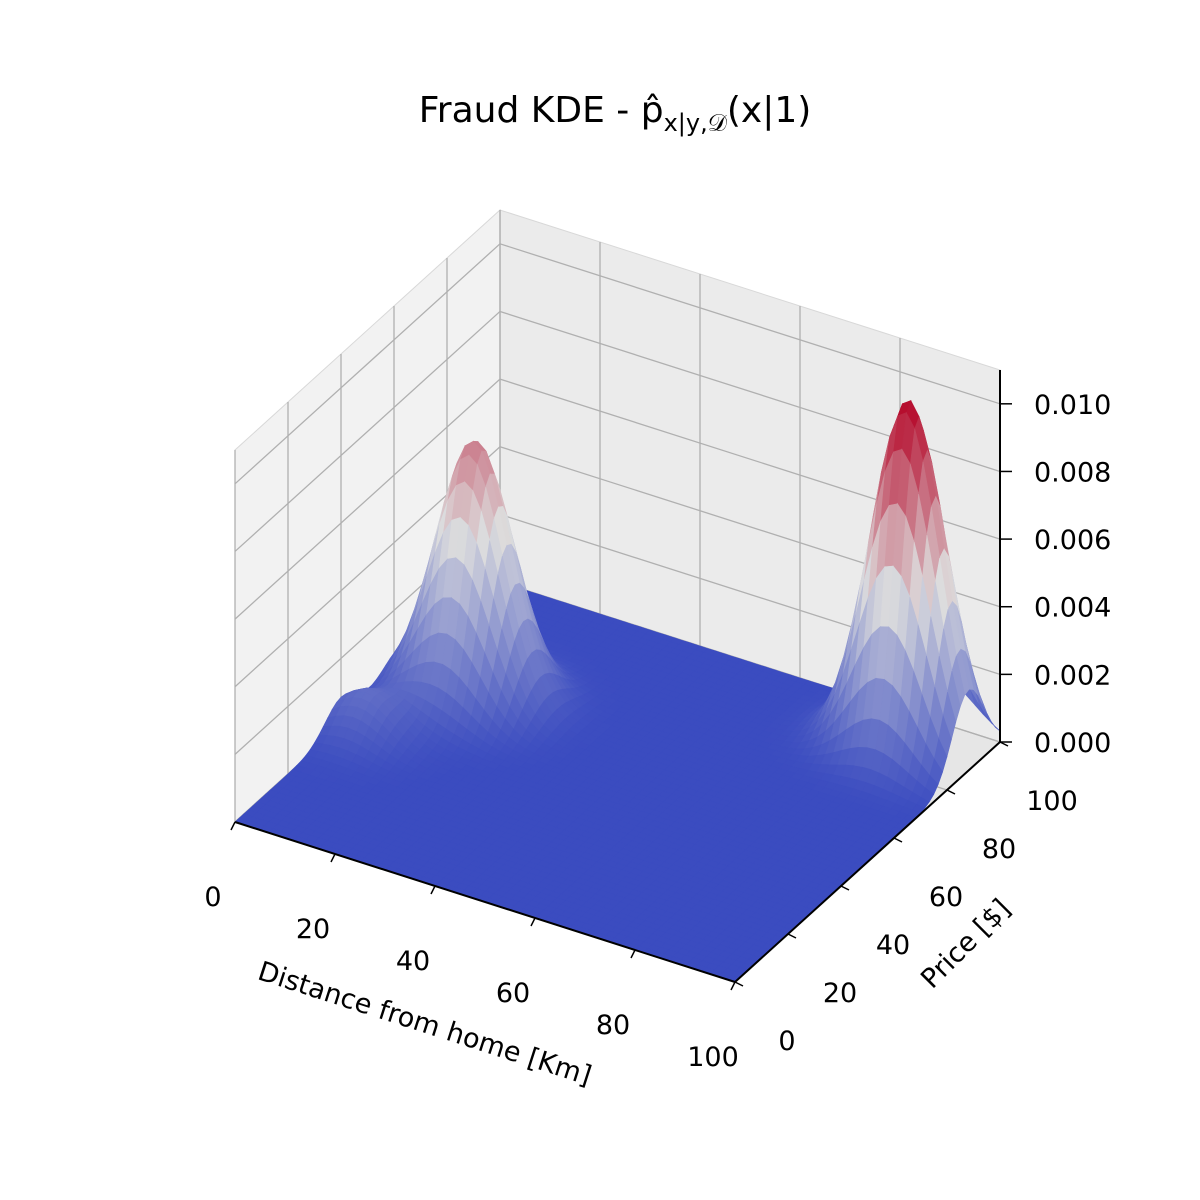 This screenshot has width=1200, height=1200. I want to click on title-subscript-script: 𝒟, so click(718, 123).